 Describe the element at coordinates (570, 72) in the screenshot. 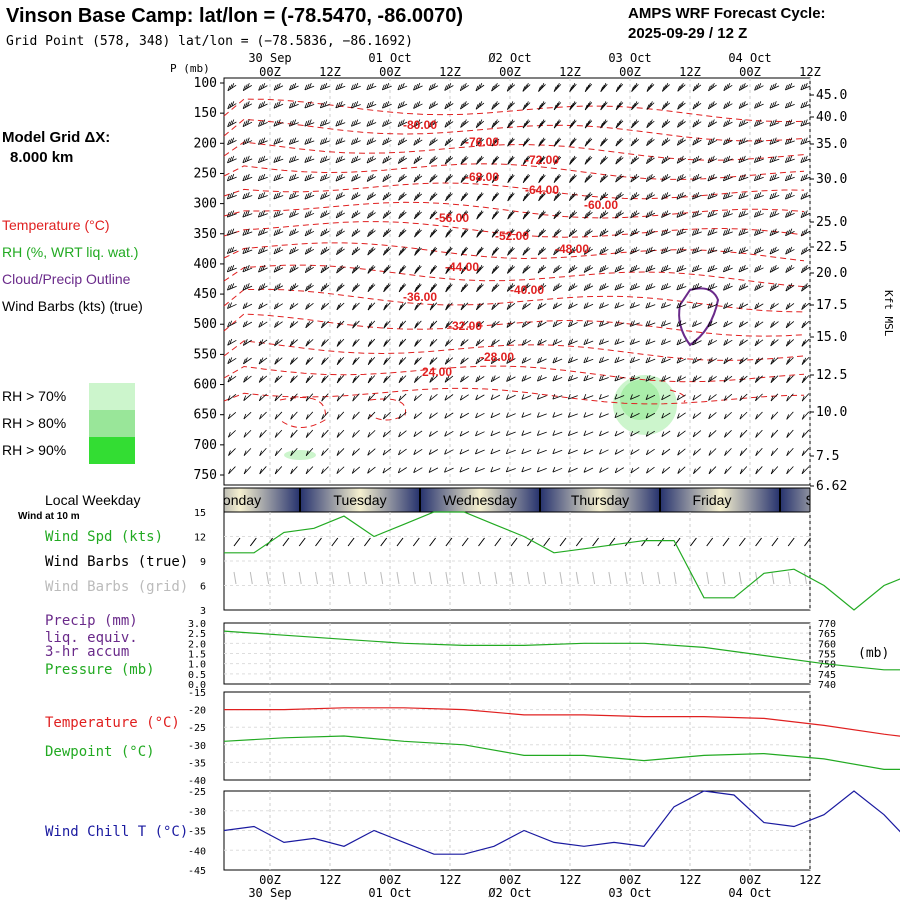

I see `top-time-tick-label: 12Z` at that location.